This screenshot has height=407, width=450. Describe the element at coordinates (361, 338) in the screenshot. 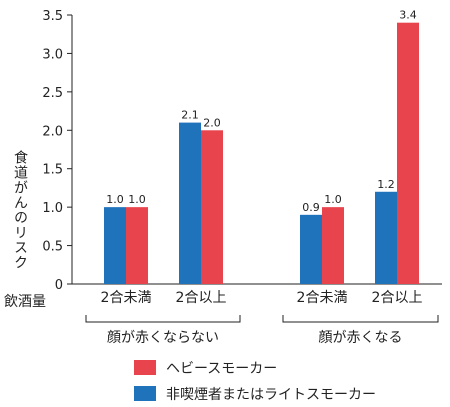

I see `group-label: 顔が赤くなる` at that location.